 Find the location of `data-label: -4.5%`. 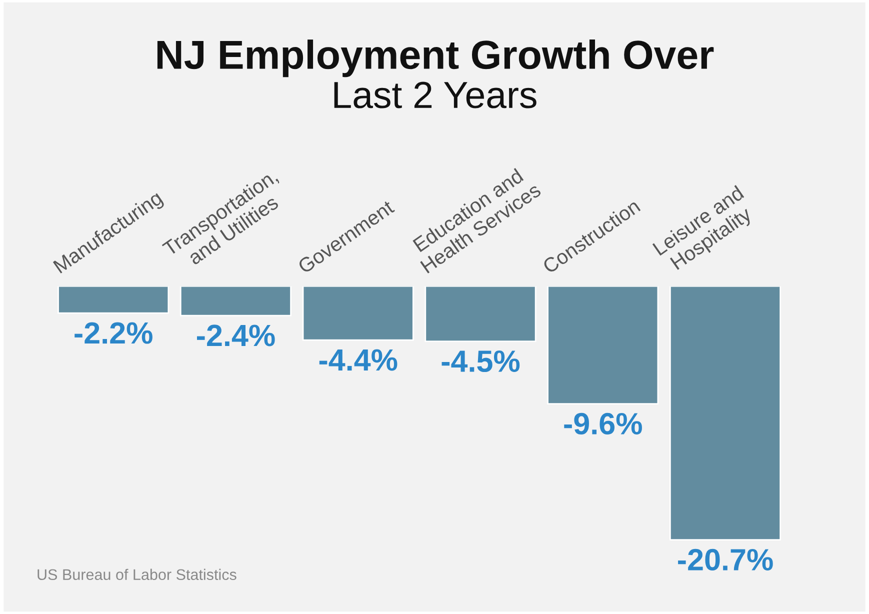

data-label: -4.5% is located at coordinates (481, 361).